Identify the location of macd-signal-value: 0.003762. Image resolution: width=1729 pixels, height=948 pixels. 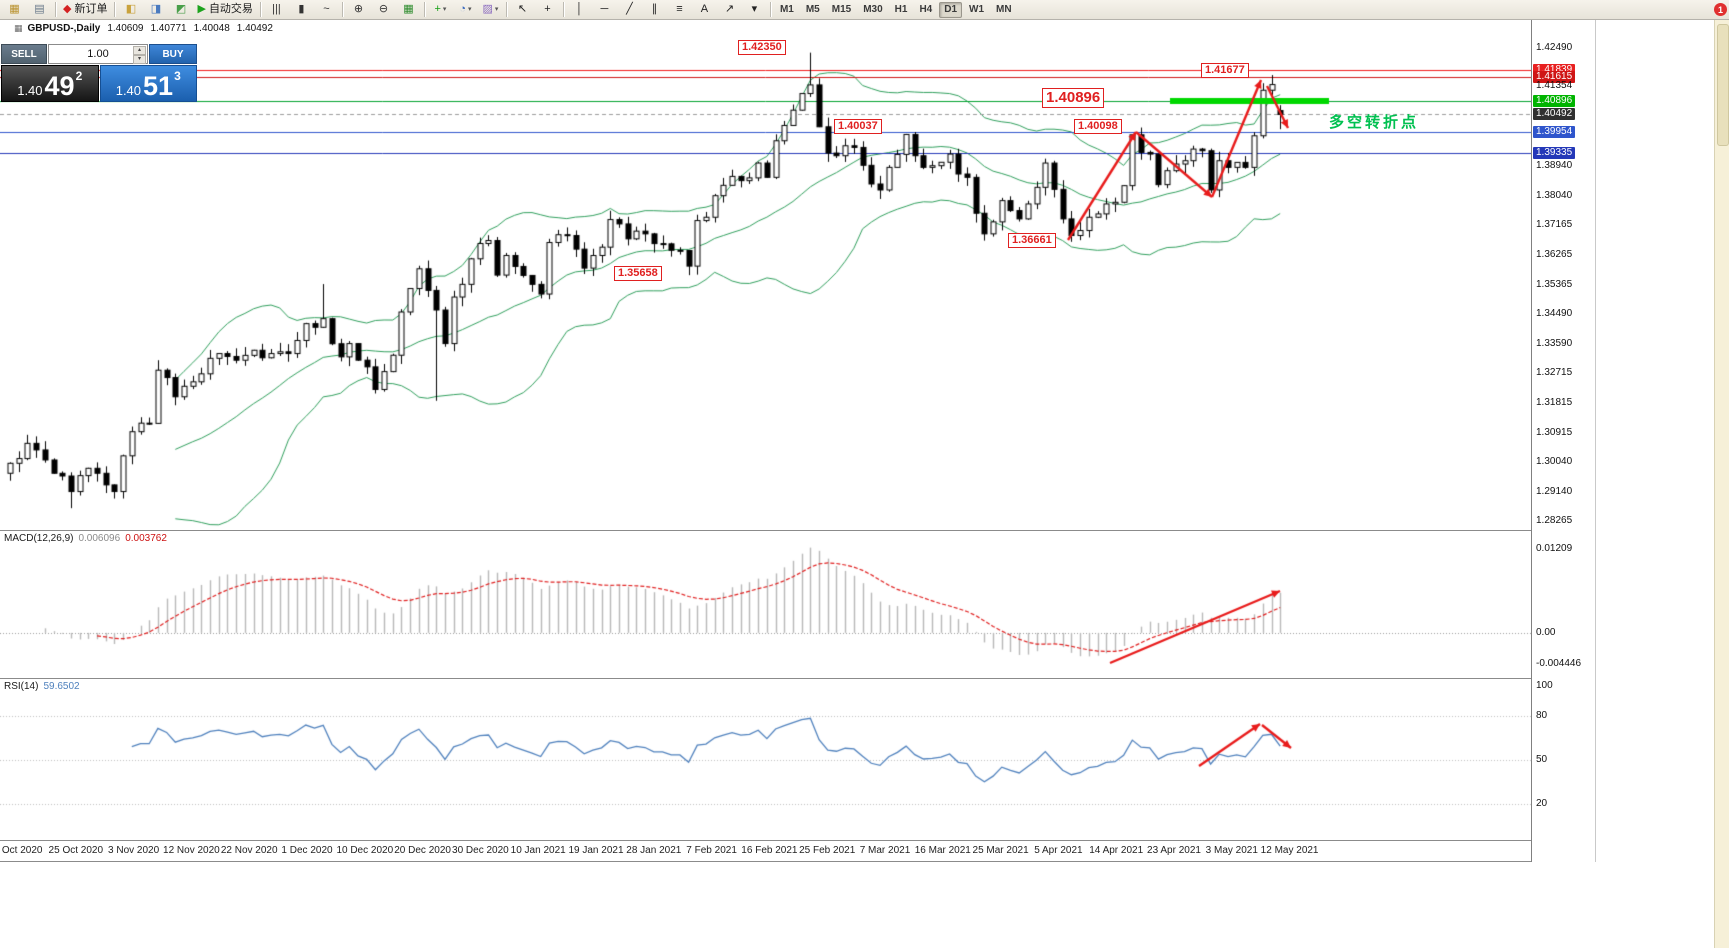
(146, 538).